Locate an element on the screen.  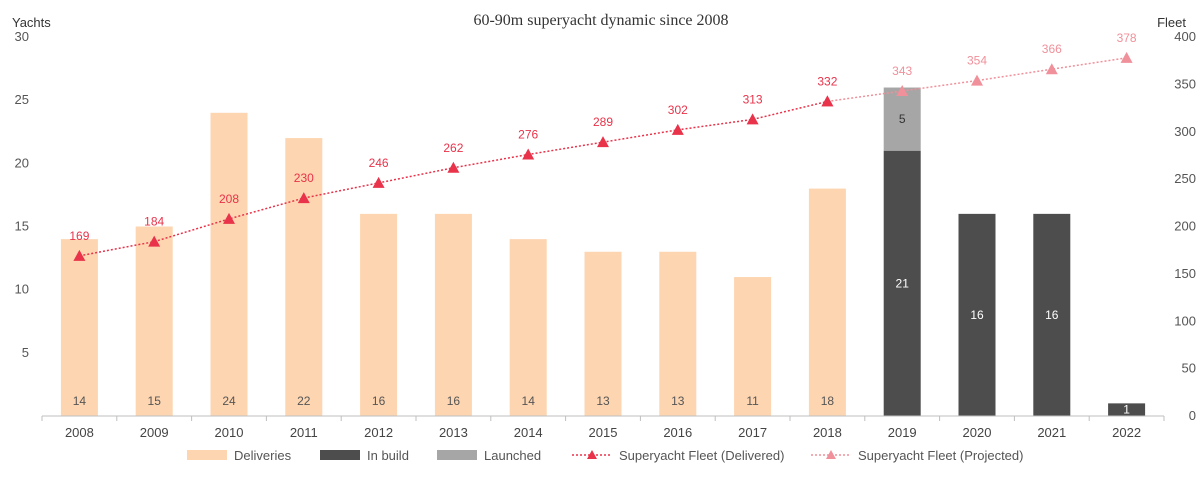
y2-tick-label: 300 is located at coordinates (1185, 131).